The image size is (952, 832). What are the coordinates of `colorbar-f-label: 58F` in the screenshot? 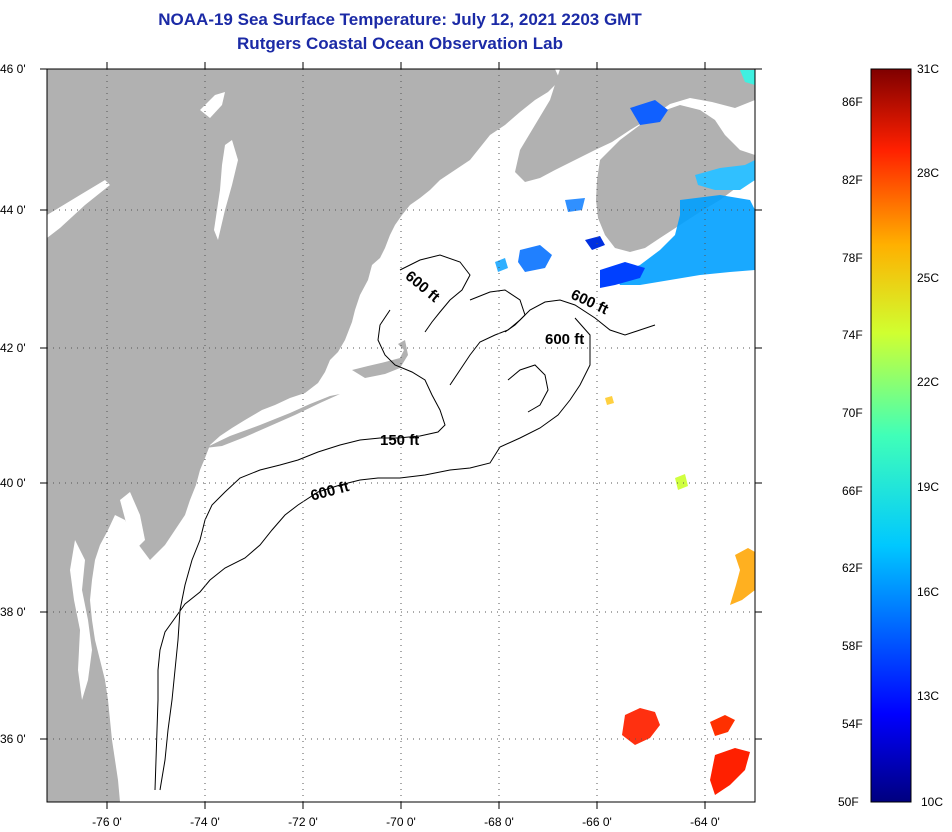 It's located at (852, 646).